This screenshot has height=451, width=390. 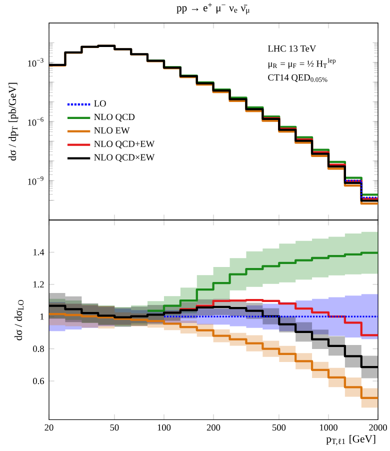 I want to click on x-tick-label: 20, so click(x=49, y=427).